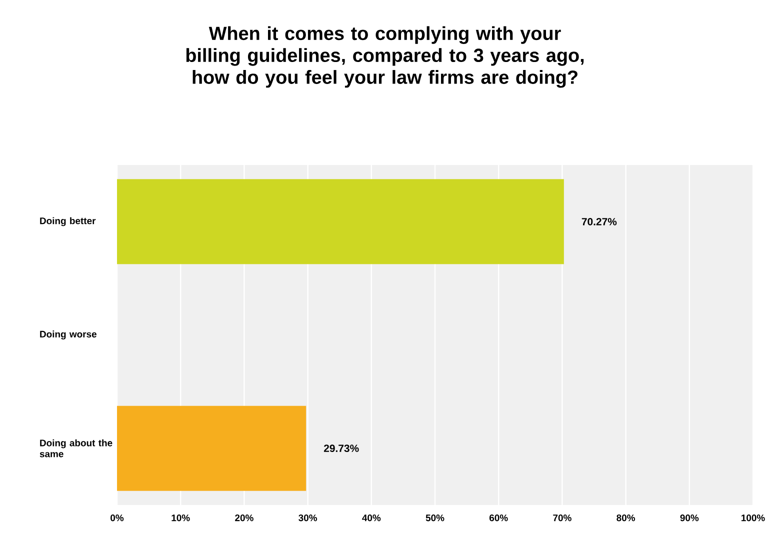 This screenshot has width=775, height=533. I want to click on x-tick-label: 10%, so click(181, 518).